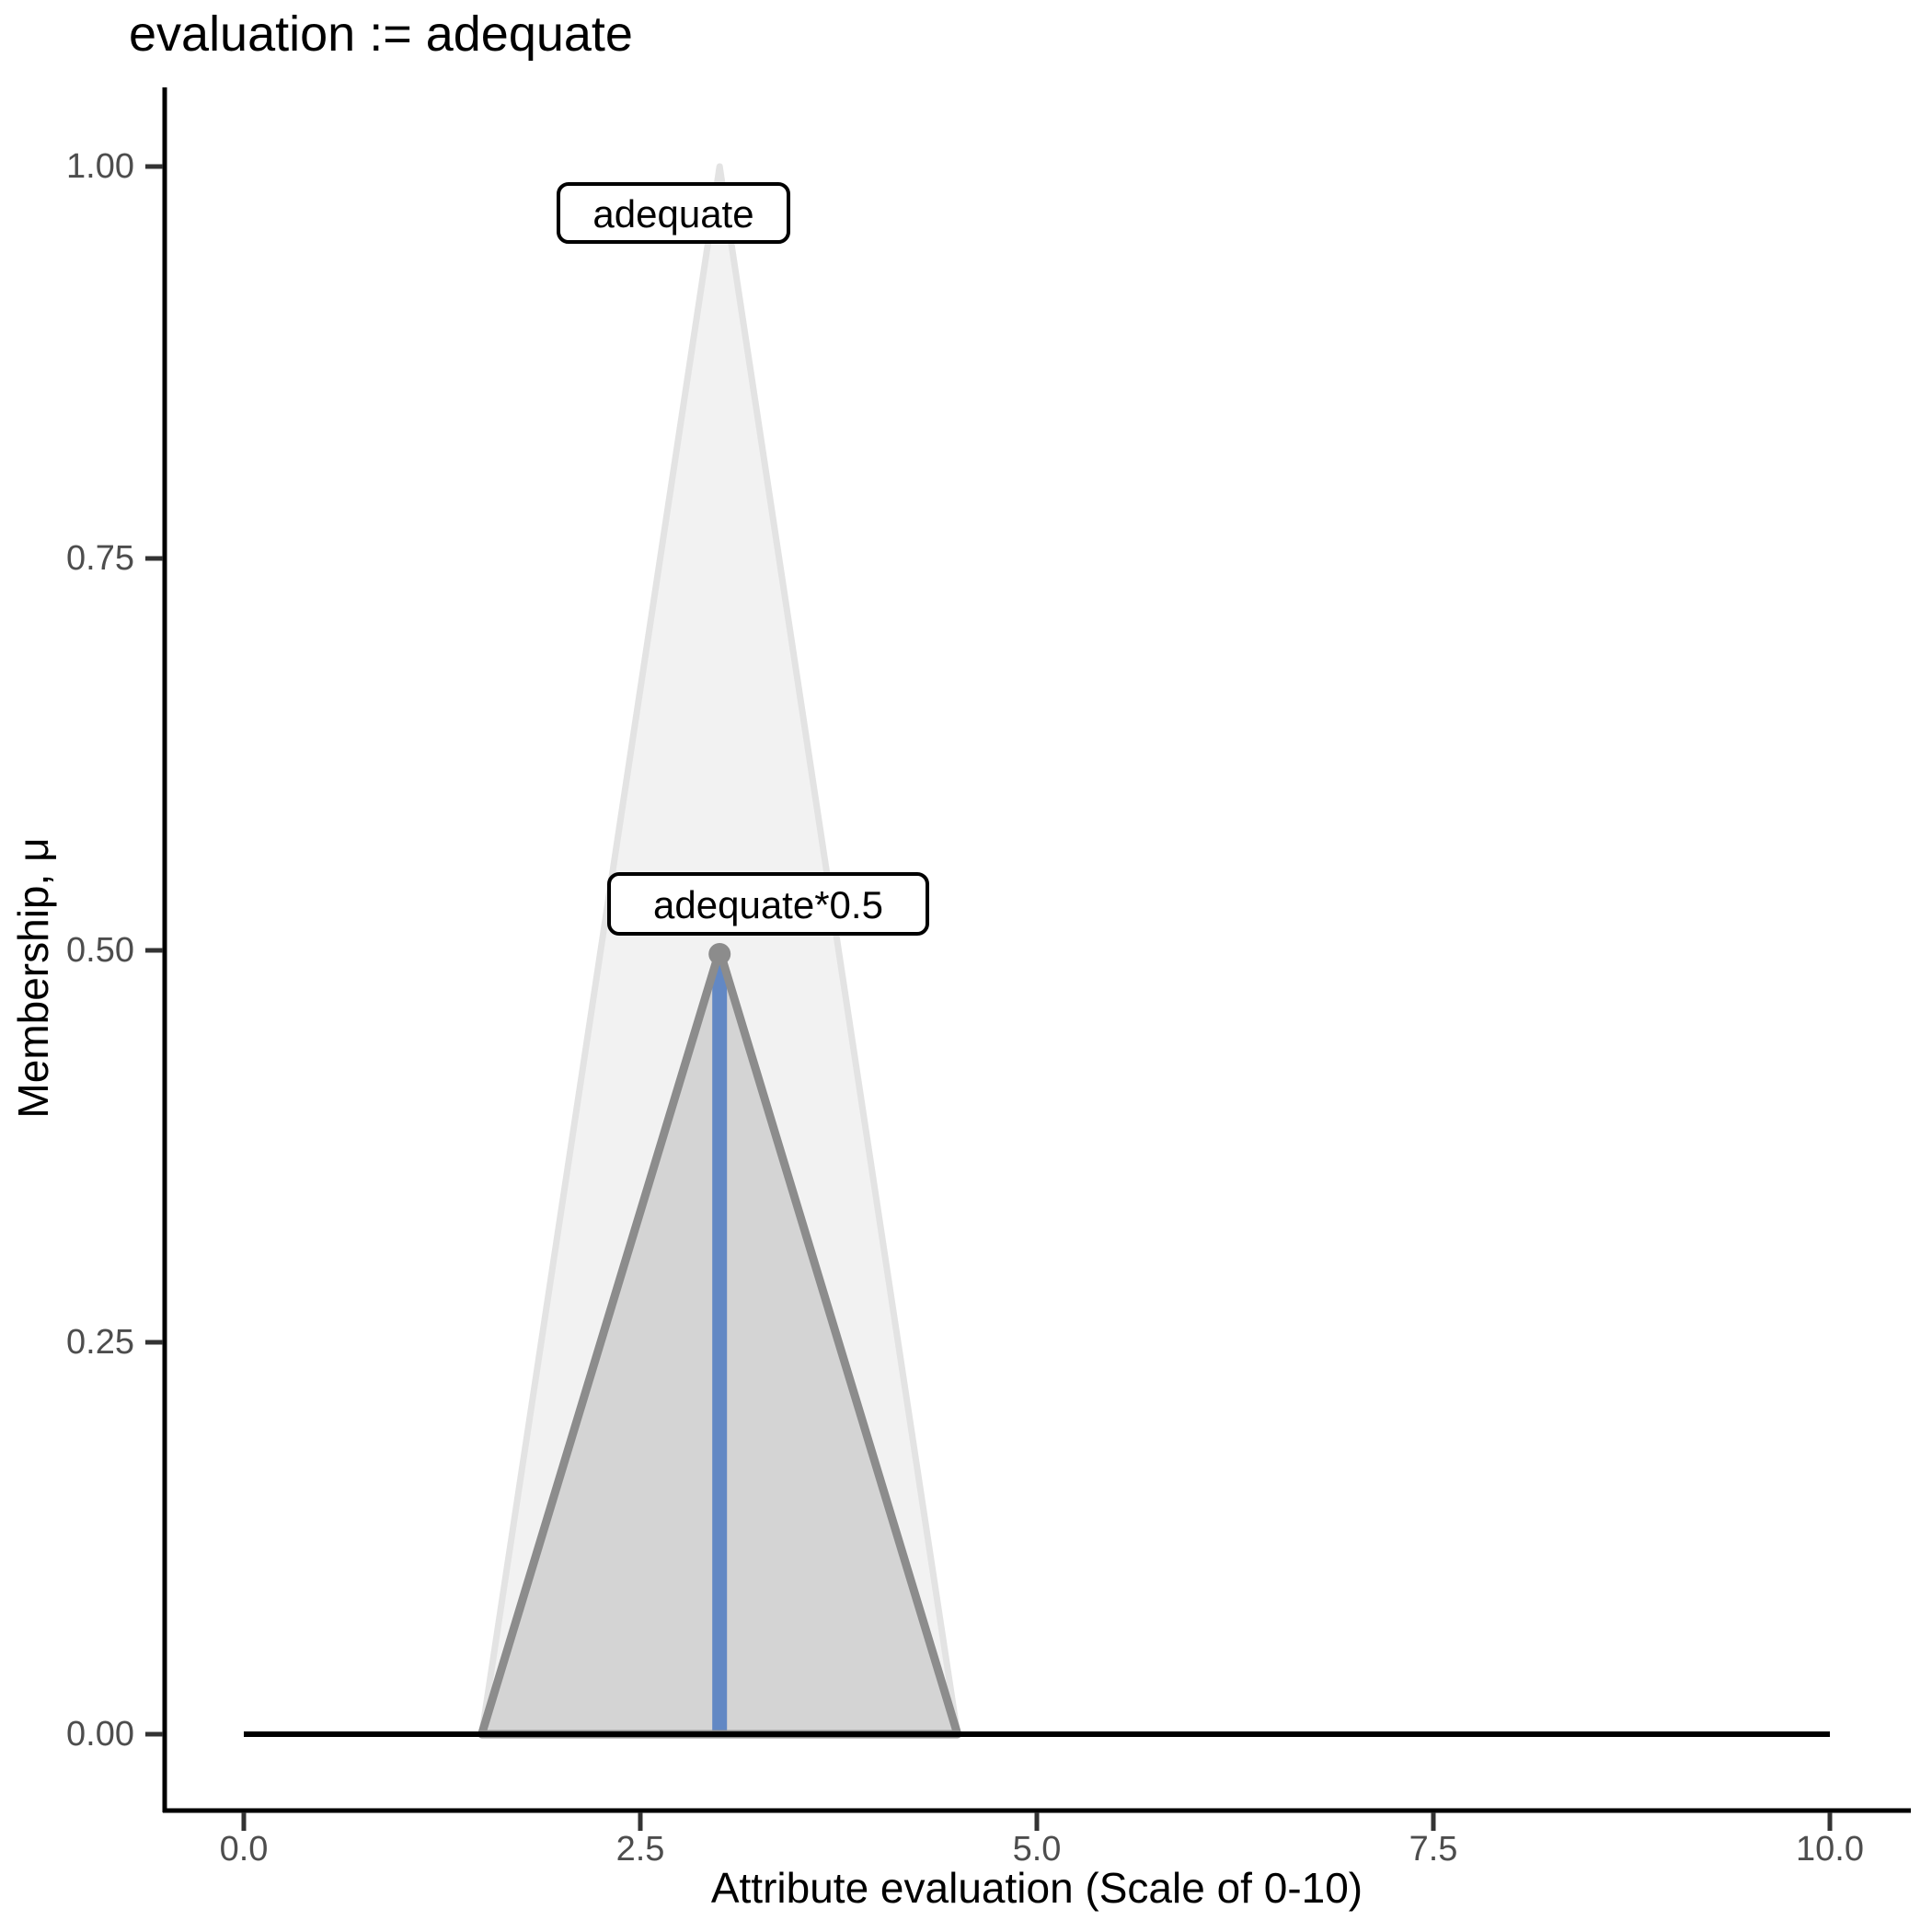 The image size is (1932, 1932). I want to click on annotation-adequate-text: adequate, so click(672, 214).